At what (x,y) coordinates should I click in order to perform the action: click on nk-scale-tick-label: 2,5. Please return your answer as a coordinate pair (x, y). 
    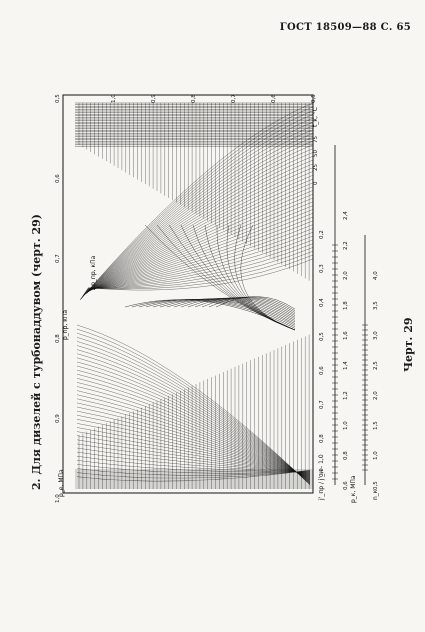
    Looking at the image, I should click on (376, 365).